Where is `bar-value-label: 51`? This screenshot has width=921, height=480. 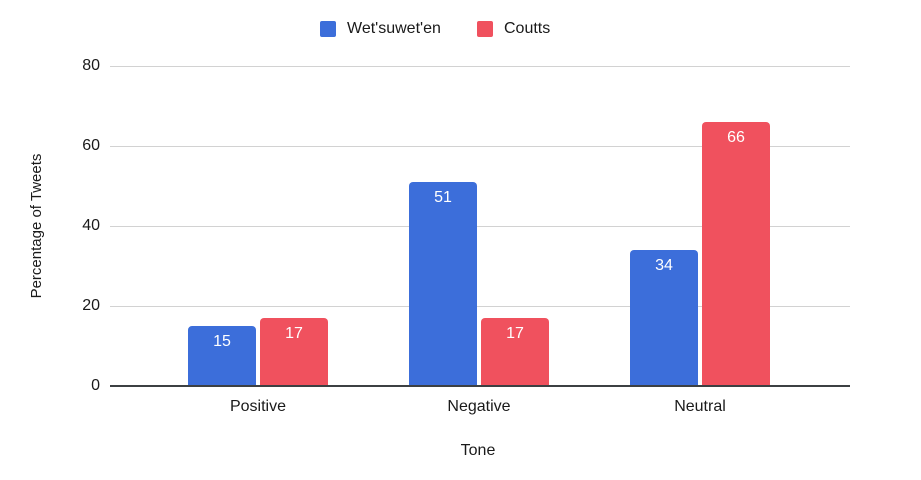
bar-value-label: 51 is located at coordinates (443, 197).